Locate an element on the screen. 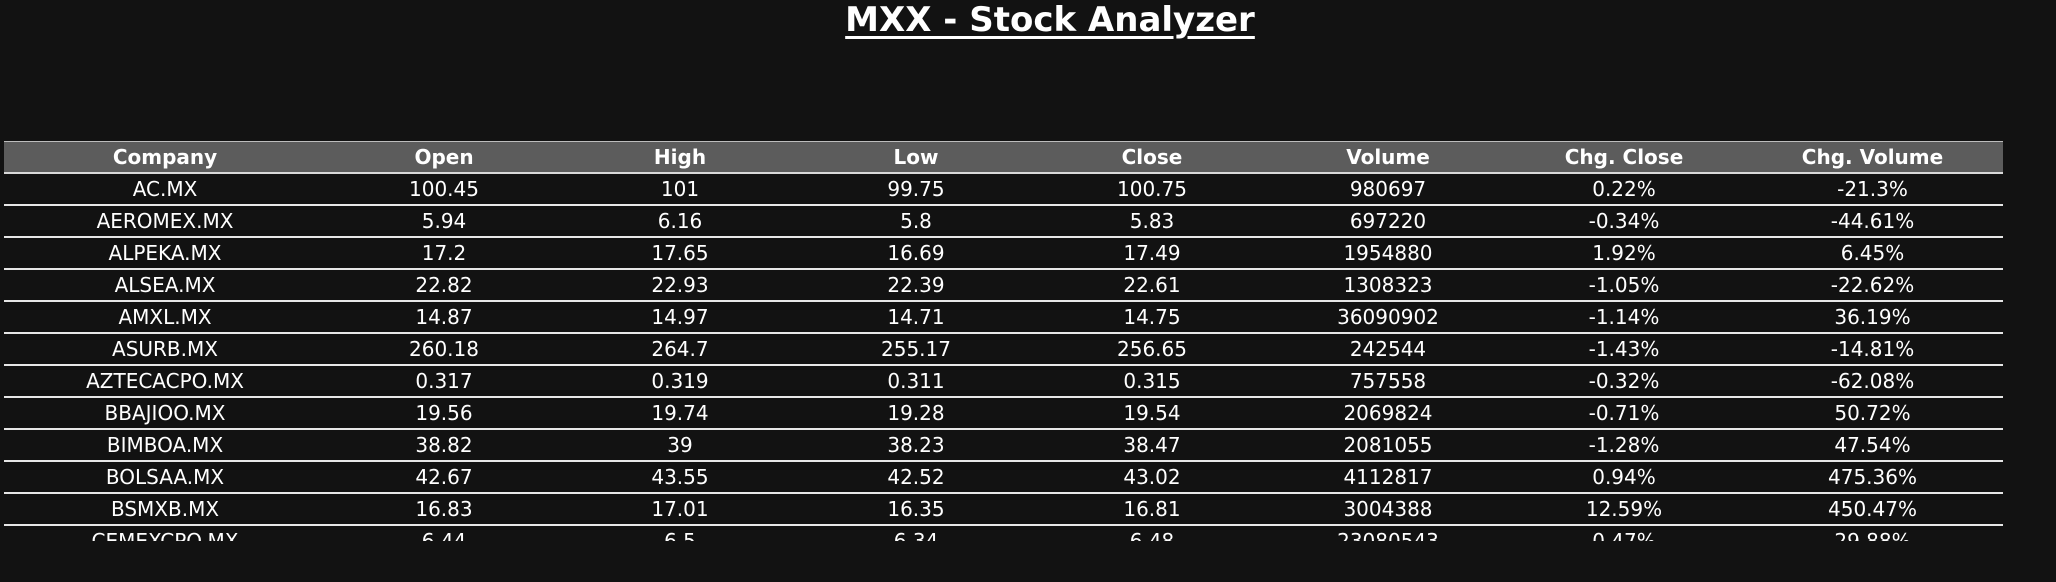 This screenshot has width=2056, height=582. cell-low: 16.69 is located at coordinates (916, 253).